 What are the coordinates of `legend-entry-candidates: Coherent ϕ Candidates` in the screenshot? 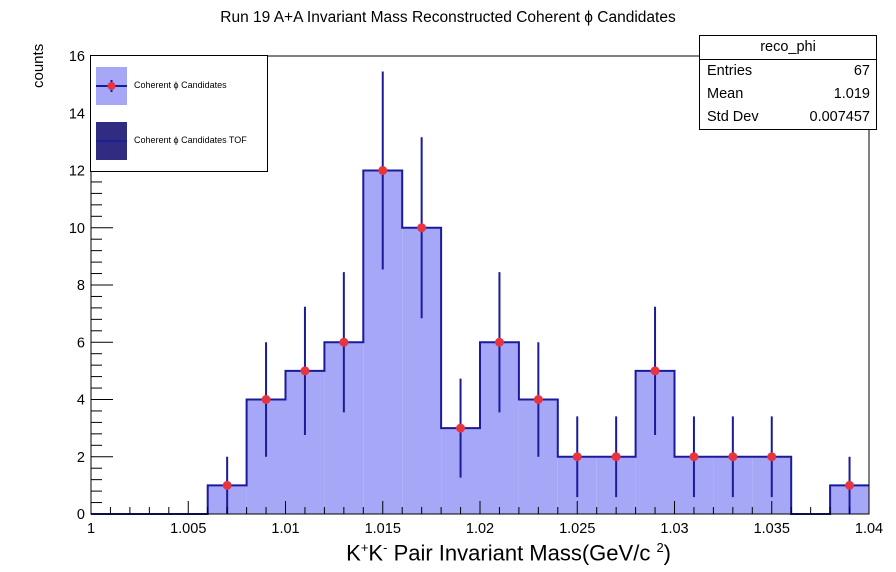 It's located at (179, 87).